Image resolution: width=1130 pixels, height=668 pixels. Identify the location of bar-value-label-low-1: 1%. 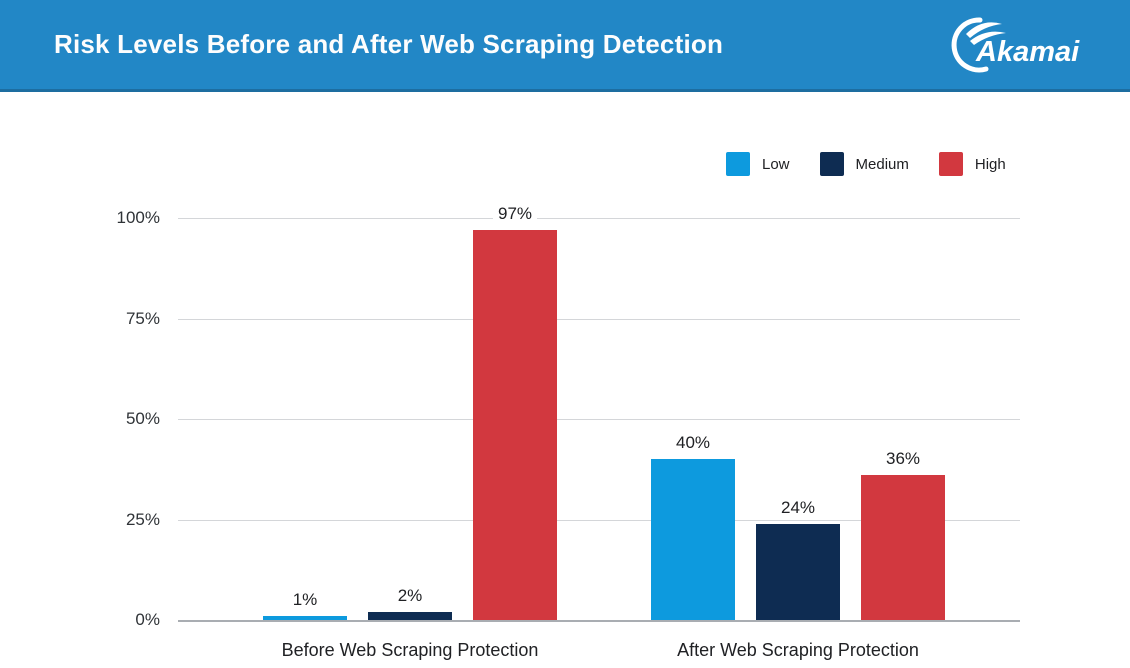
(305, 599).